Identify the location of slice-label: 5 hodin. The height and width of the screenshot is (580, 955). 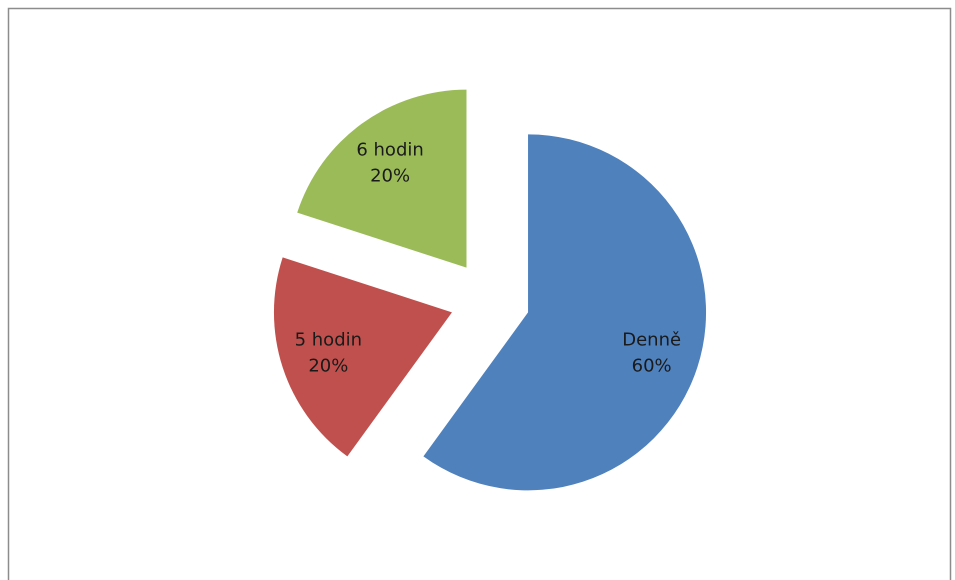
(328, 340).